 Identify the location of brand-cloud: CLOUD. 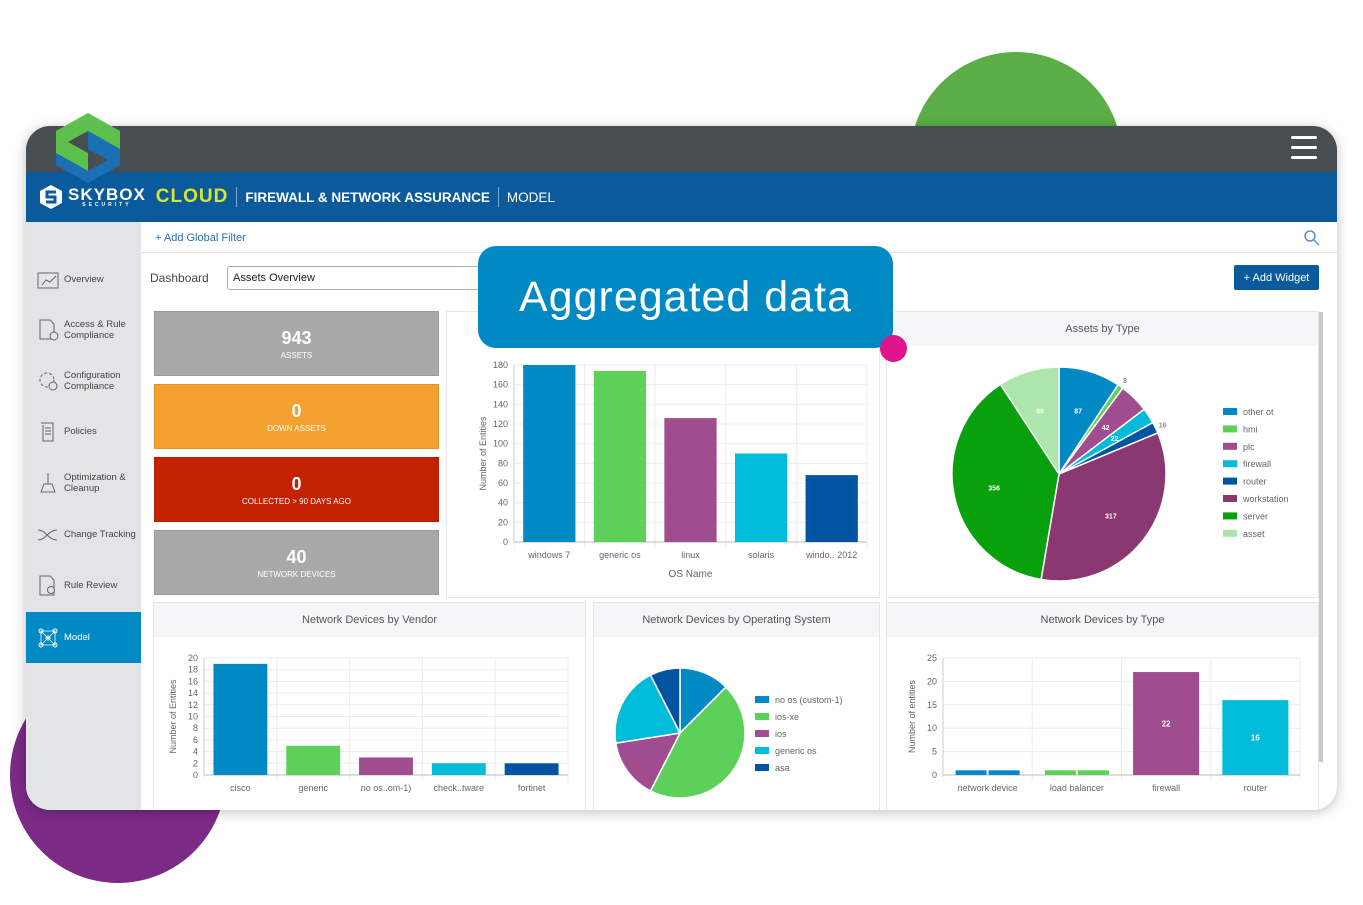
(192, 196).